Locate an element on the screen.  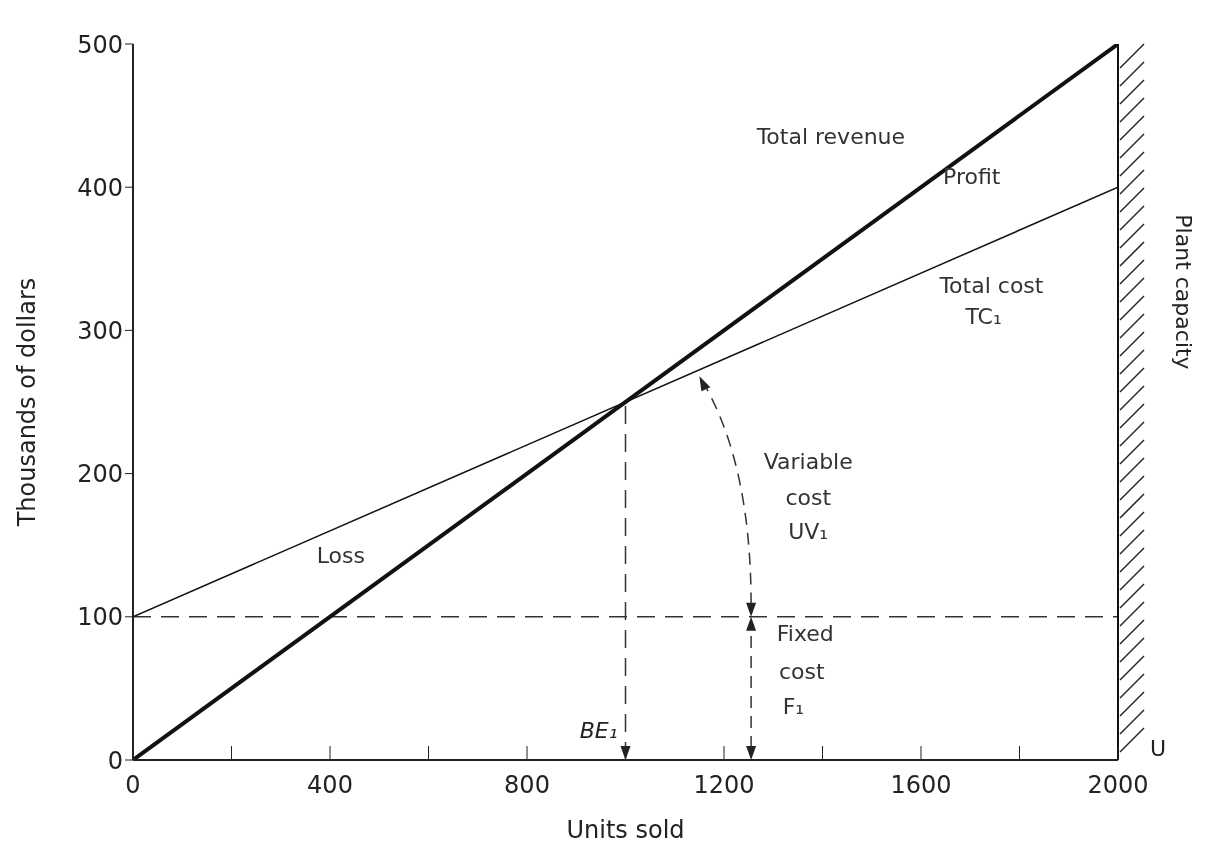
annotation: Loss is located at coordinates (340, 556).